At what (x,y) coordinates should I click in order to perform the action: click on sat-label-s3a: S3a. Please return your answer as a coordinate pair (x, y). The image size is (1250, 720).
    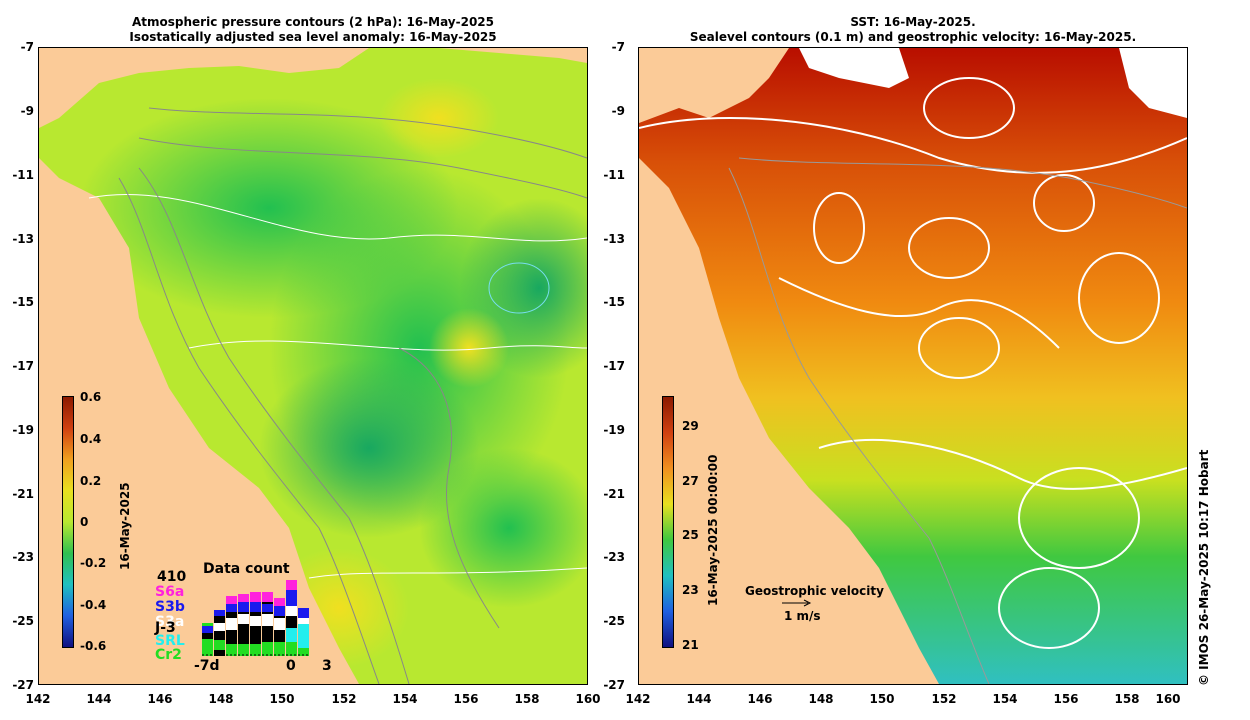
    Looking at the image, I should click on (170, 622).